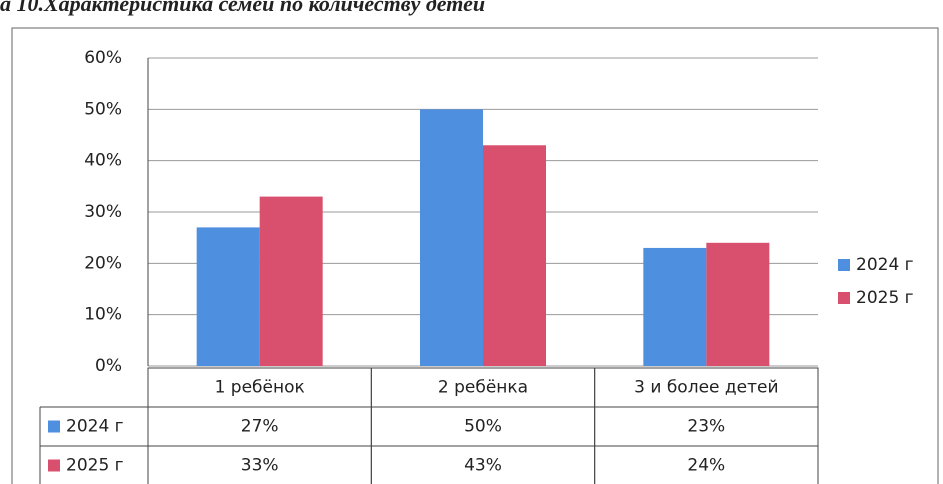 The image size is (943, 484). What do you see at coordinates (103, 212) in the screenshot?
I see `y-tick-label: 30%` at bounding box center [103, 212].